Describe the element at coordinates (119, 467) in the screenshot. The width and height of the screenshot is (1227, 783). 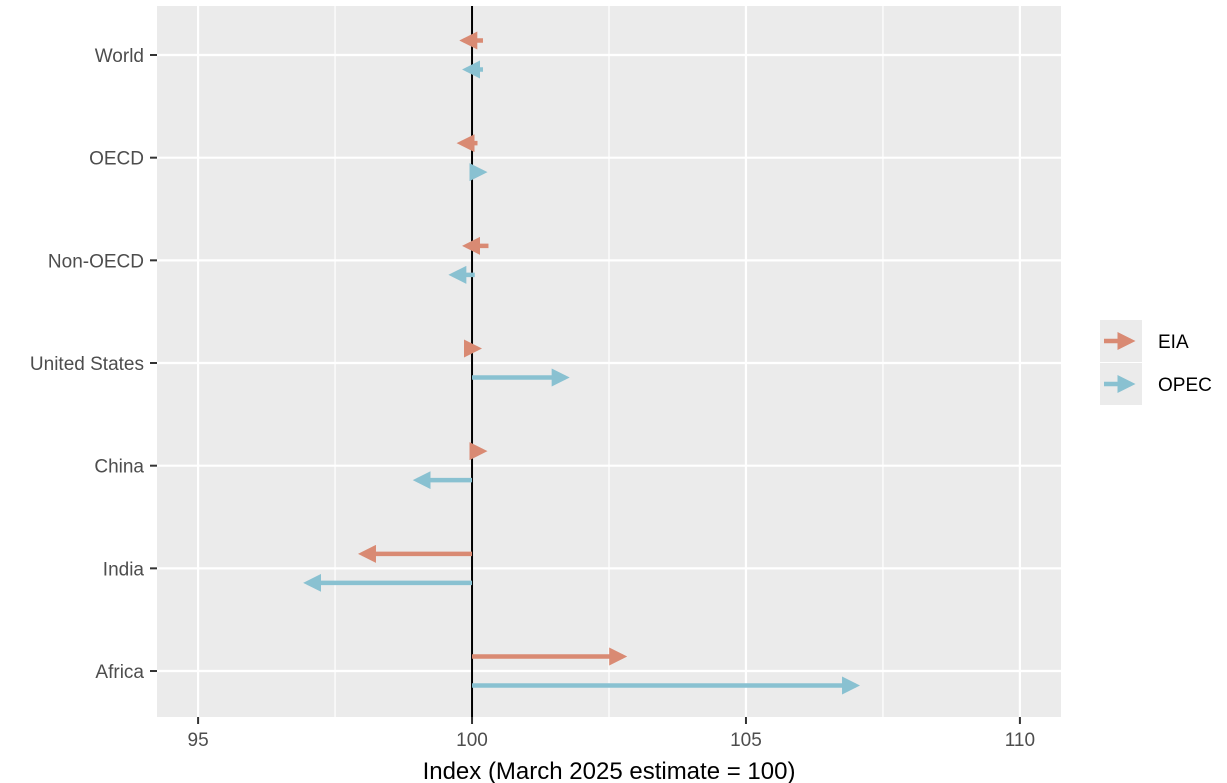
I see `y-tick-label: China` at that location.